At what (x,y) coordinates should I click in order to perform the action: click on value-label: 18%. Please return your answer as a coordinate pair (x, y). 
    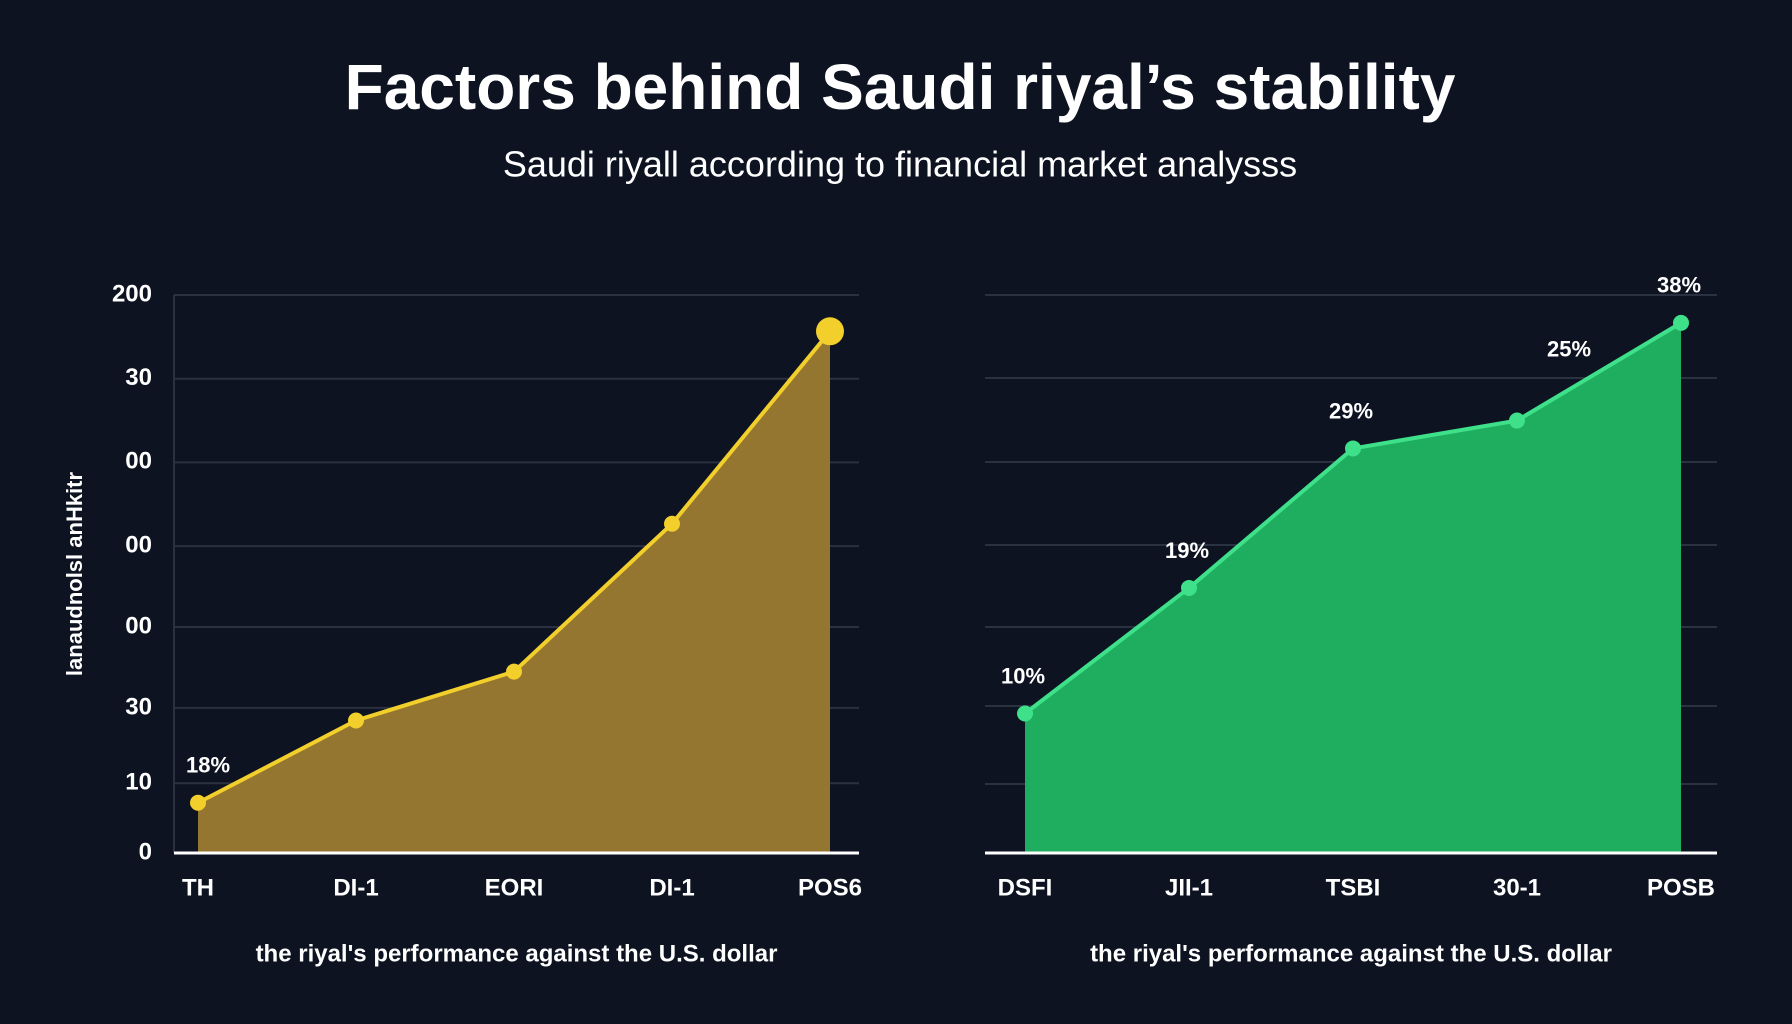
    Looking at the image, I should click on (208, 765).